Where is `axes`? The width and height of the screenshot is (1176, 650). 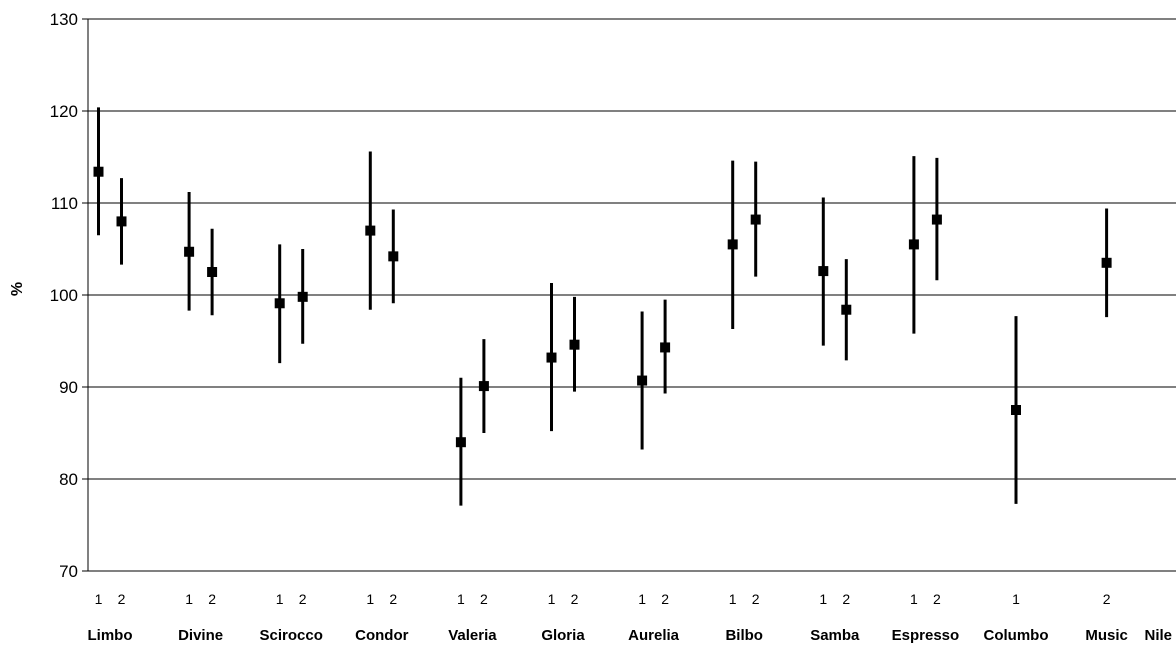 axes is located at coordinates (85, 295).